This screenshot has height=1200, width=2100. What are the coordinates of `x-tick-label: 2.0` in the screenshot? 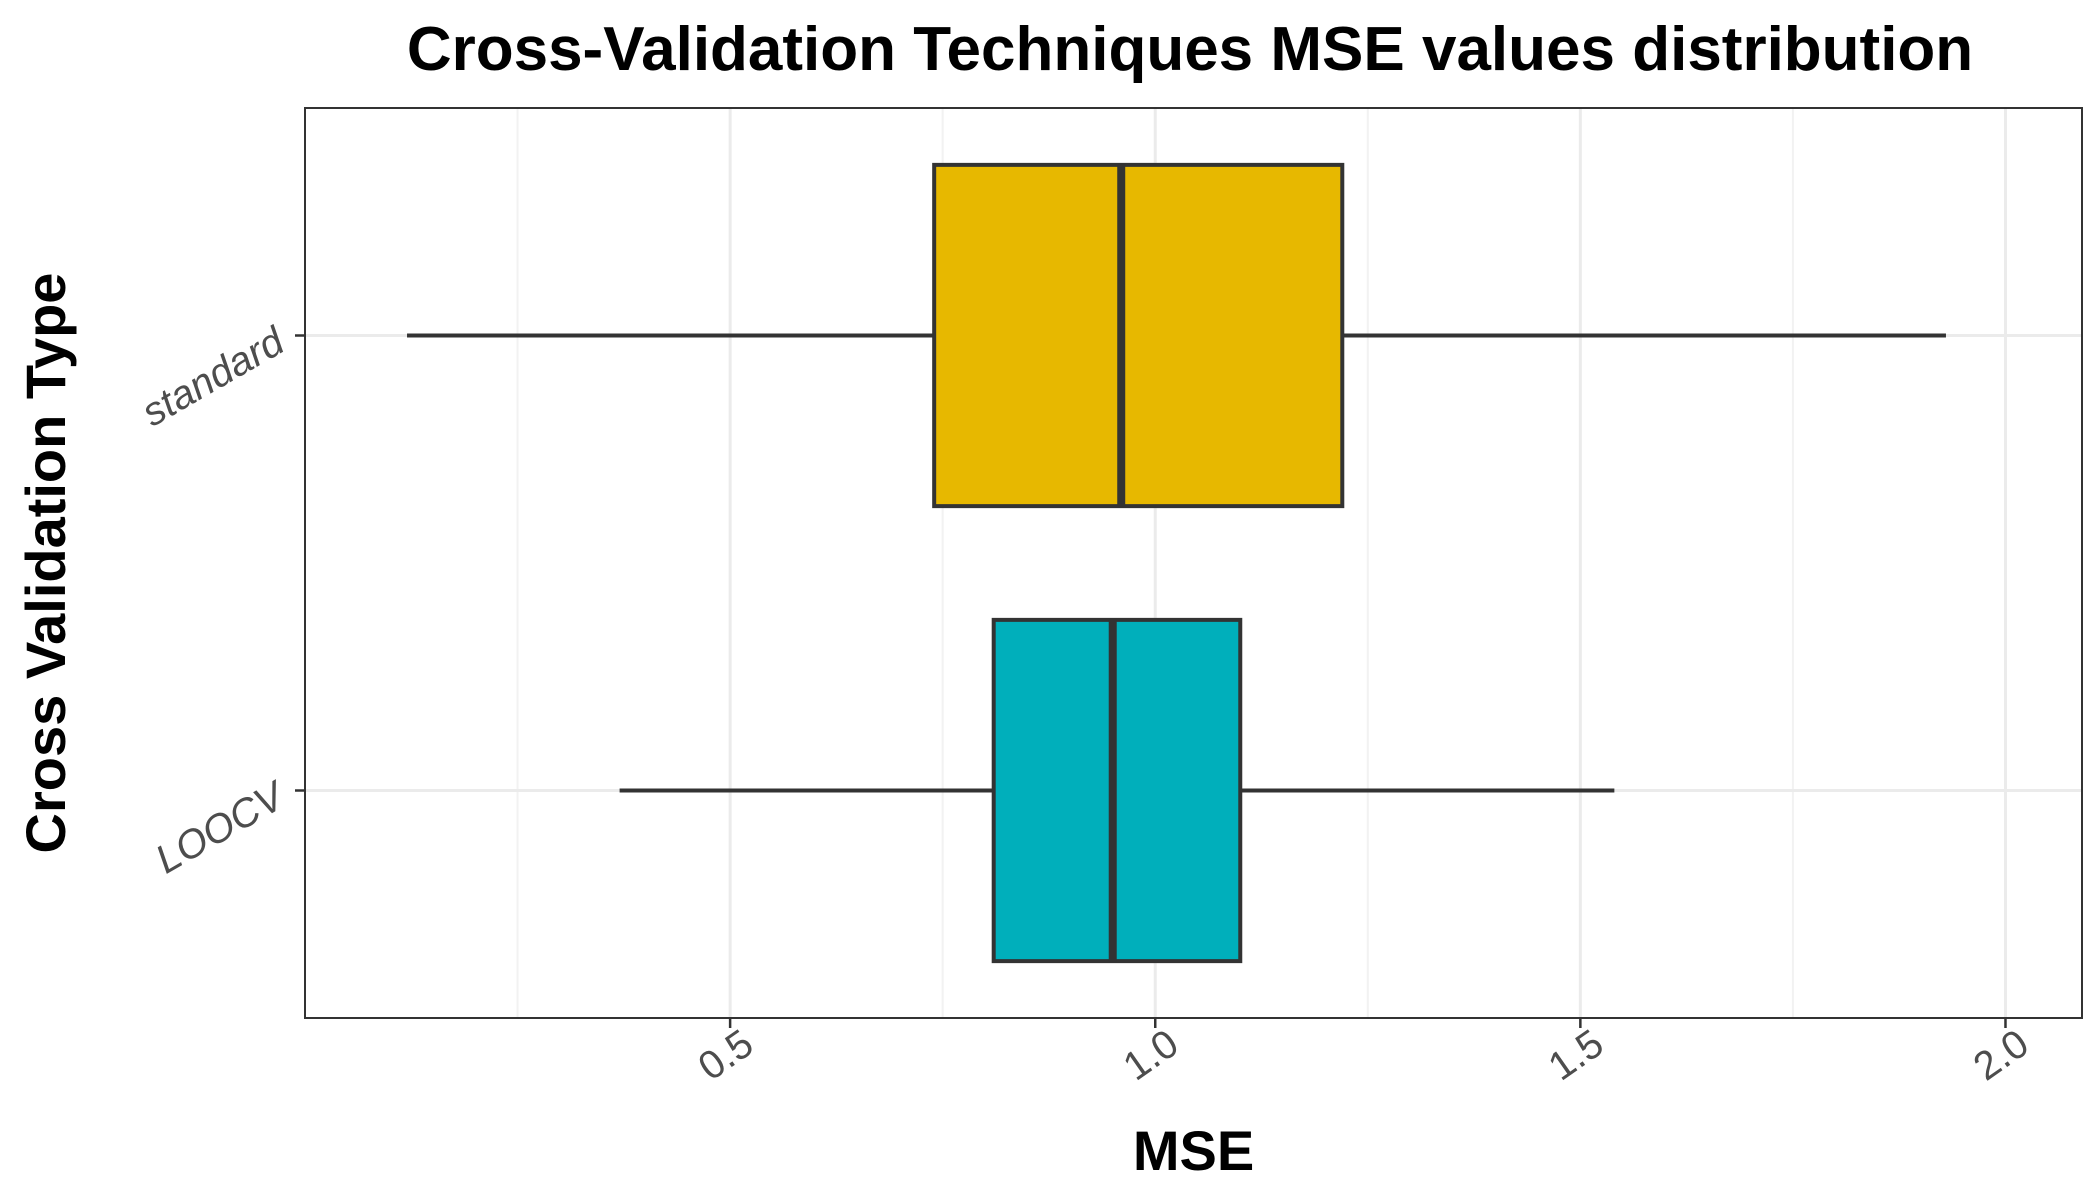 It's located at (2001, 1055).